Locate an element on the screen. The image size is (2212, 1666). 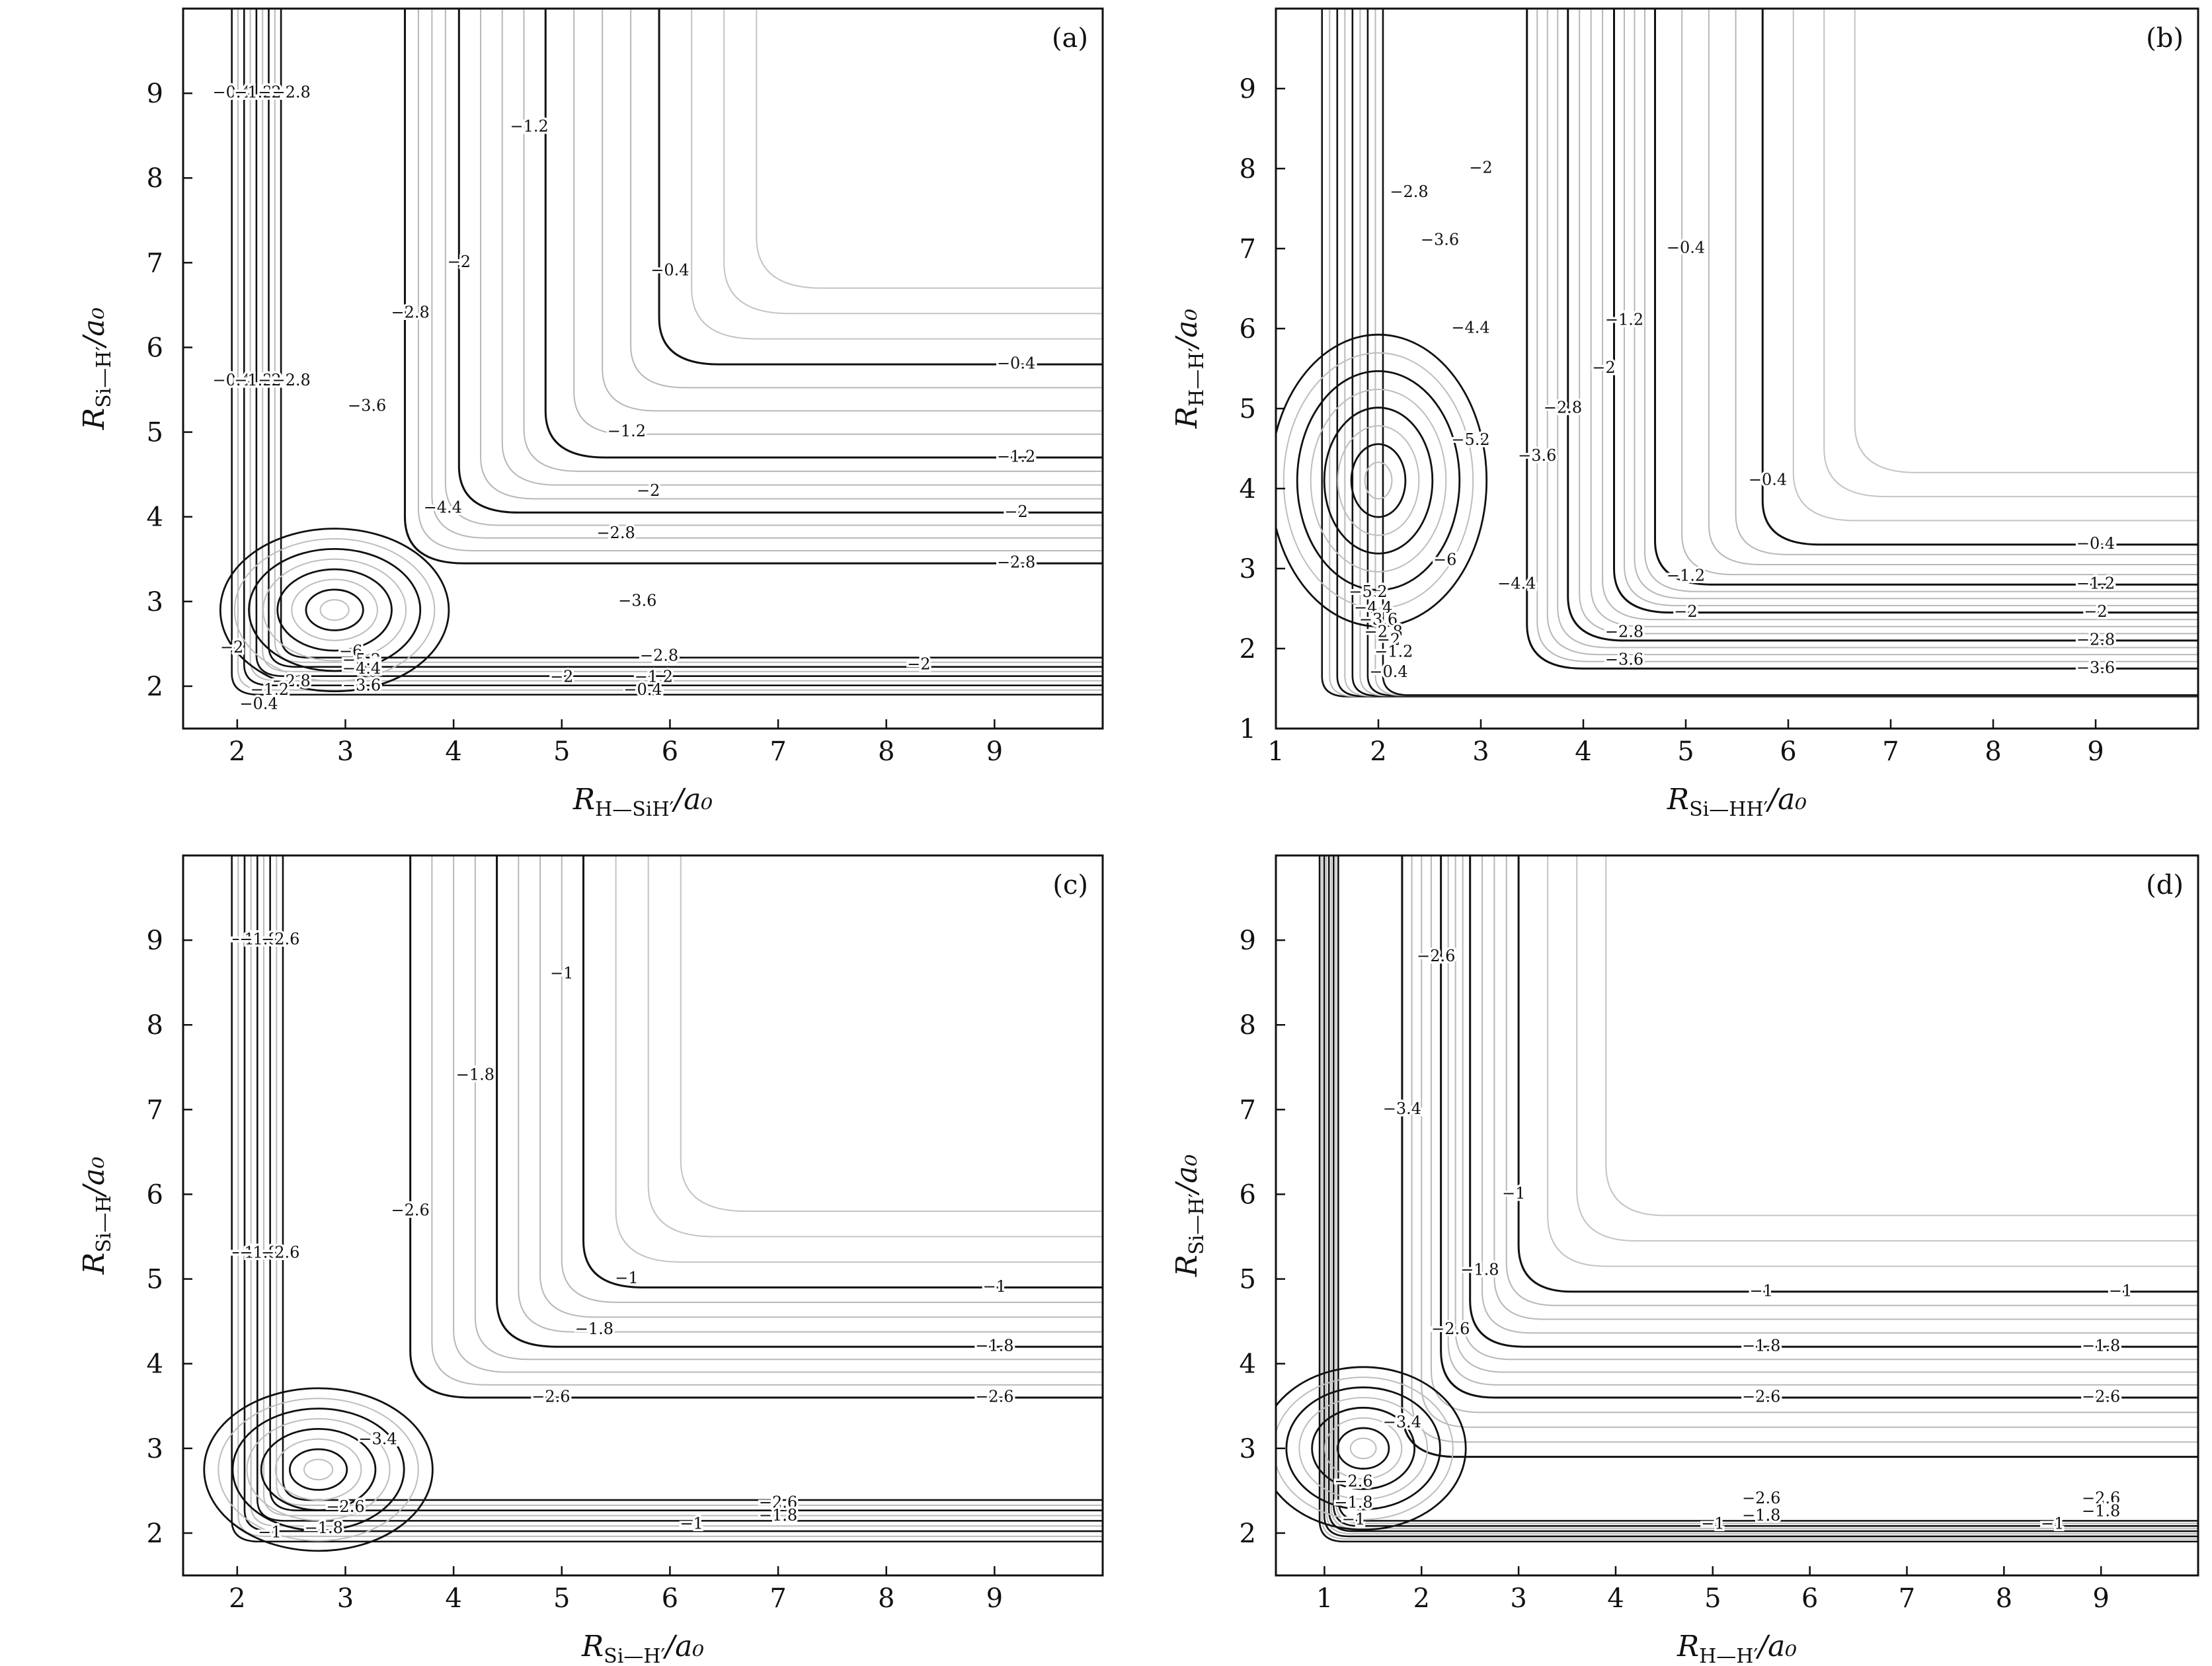
y-tick-label: 6 is located at coordinates (155, 348).